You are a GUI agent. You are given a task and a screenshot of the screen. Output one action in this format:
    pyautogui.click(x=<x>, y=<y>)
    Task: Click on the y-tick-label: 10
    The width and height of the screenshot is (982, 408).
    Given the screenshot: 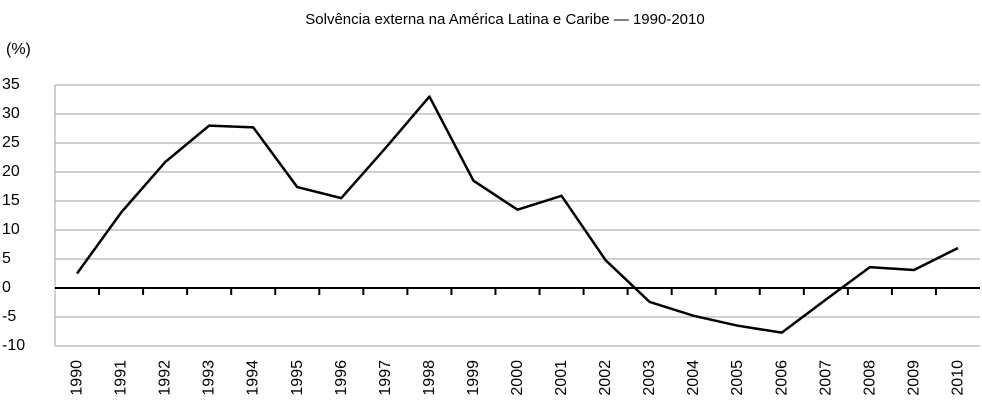 What is the action you would take?
    pyautogui.click(x=11, y=229)
    